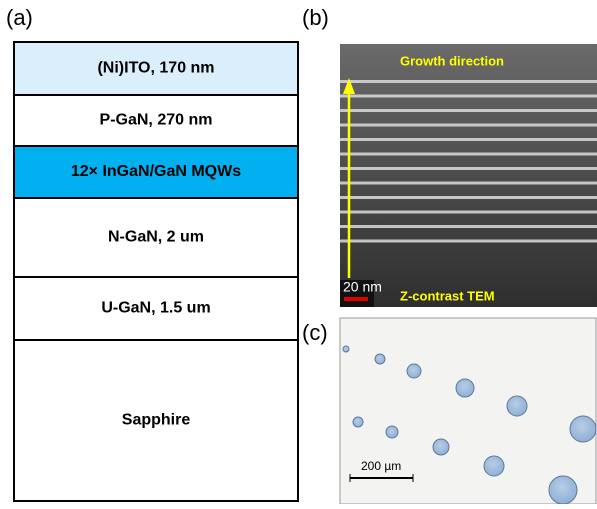  What do you see at coordinates (156, 171) in the screenshot?
I see `layer-label: 12× InGaN/GaN MQWs` at bounding box center [156, 171].